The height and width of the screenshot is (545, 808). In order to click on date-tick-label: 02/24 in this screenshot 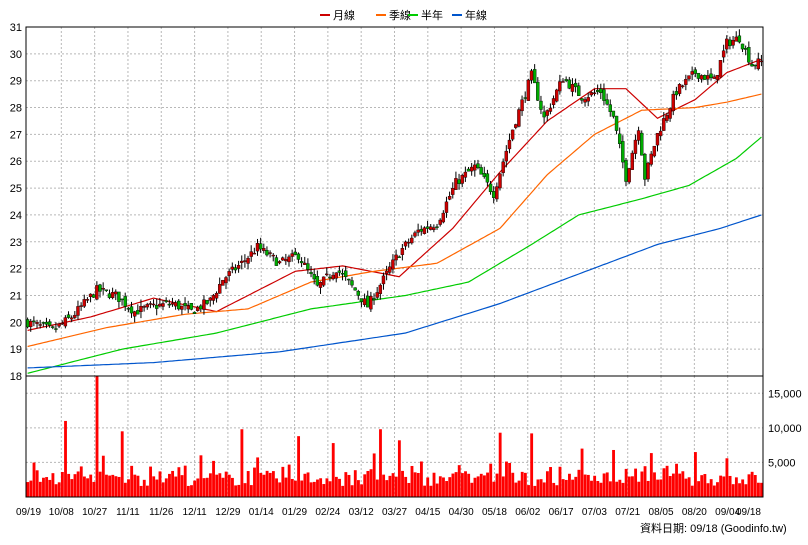, I will do `click(327, 512)`.